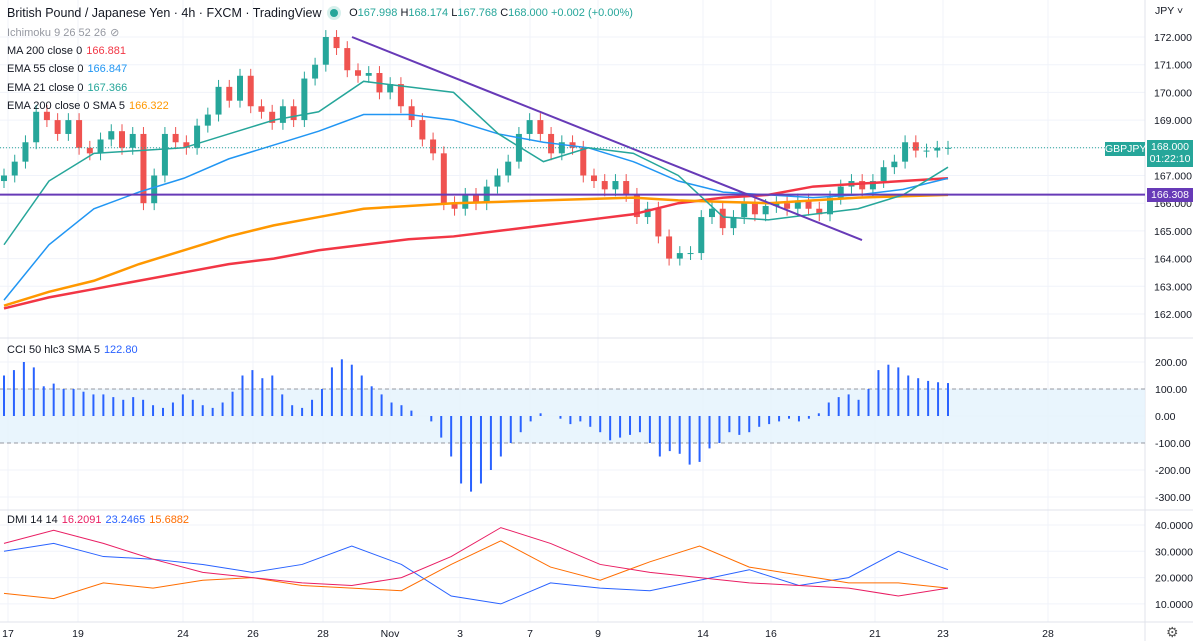  What do you see at coordinates (771, 634) in the screenshot?
I see `time-tick-label: 16` at bounding box center [771, 634].